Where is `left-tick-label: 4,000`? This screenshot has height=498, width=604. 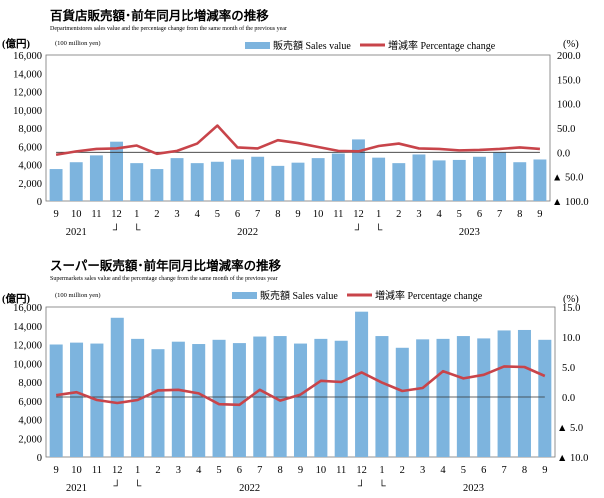
left-tick-label: 4,000 is located at coordinates (30, 166).